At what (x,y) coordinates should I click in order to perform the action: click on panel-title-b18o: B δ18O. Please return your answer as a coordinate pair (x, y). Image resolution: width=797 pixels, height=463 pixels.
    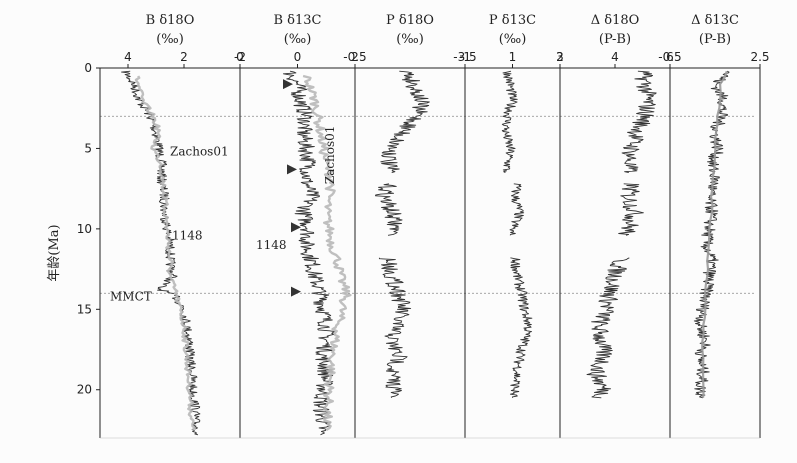
    Looking at the image, I should click on (170, 20).